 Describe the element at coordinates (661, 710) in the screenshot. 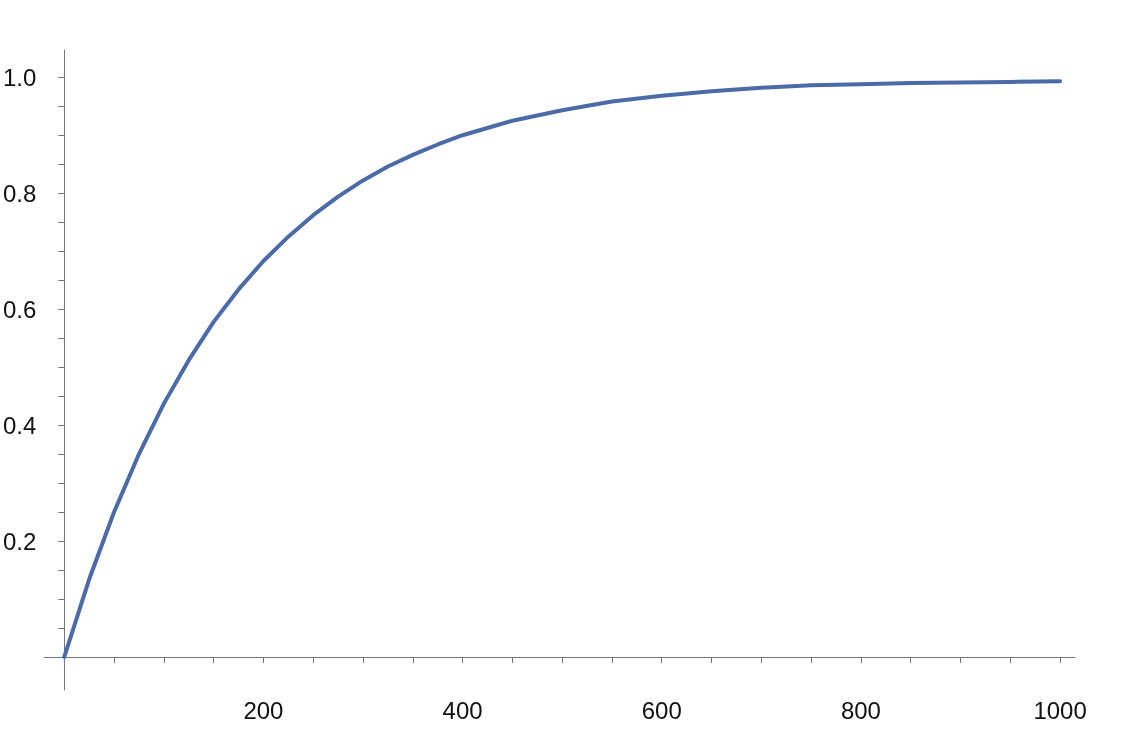

I see `x-tick-label: 600` at that location.